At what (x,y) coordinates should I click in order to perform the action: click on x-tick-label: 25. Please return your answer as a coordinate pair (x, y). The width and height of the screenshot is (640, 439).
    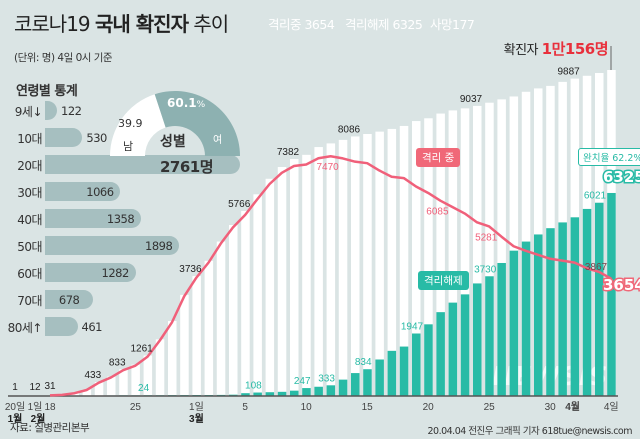
    Looking at the image, I should click on (136, 407).